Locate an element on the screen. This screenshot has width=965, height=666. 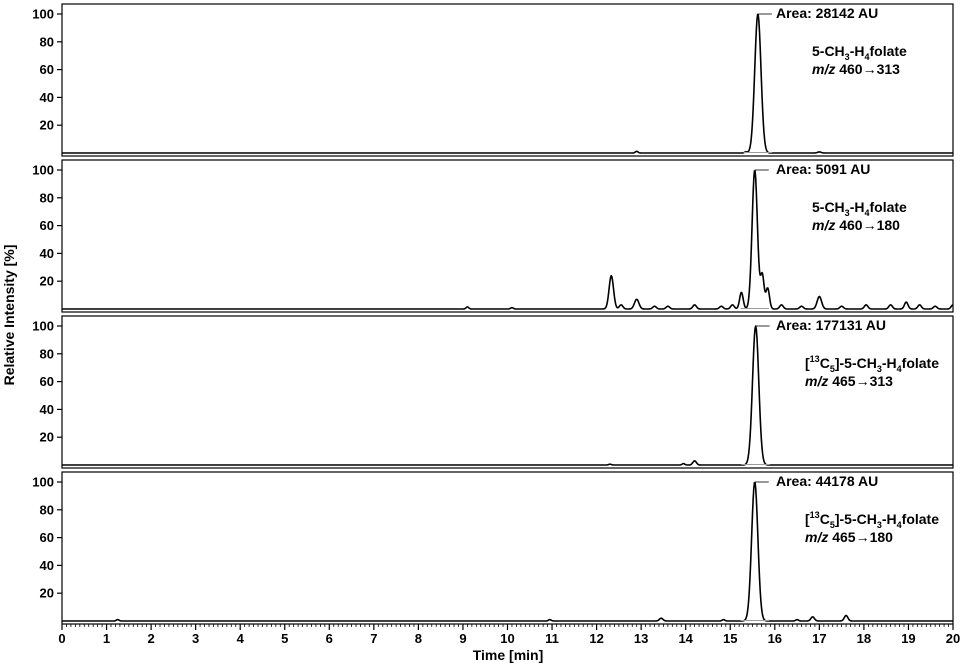
transition-label: m/z 465→313 is located at coordinates (849, 381).